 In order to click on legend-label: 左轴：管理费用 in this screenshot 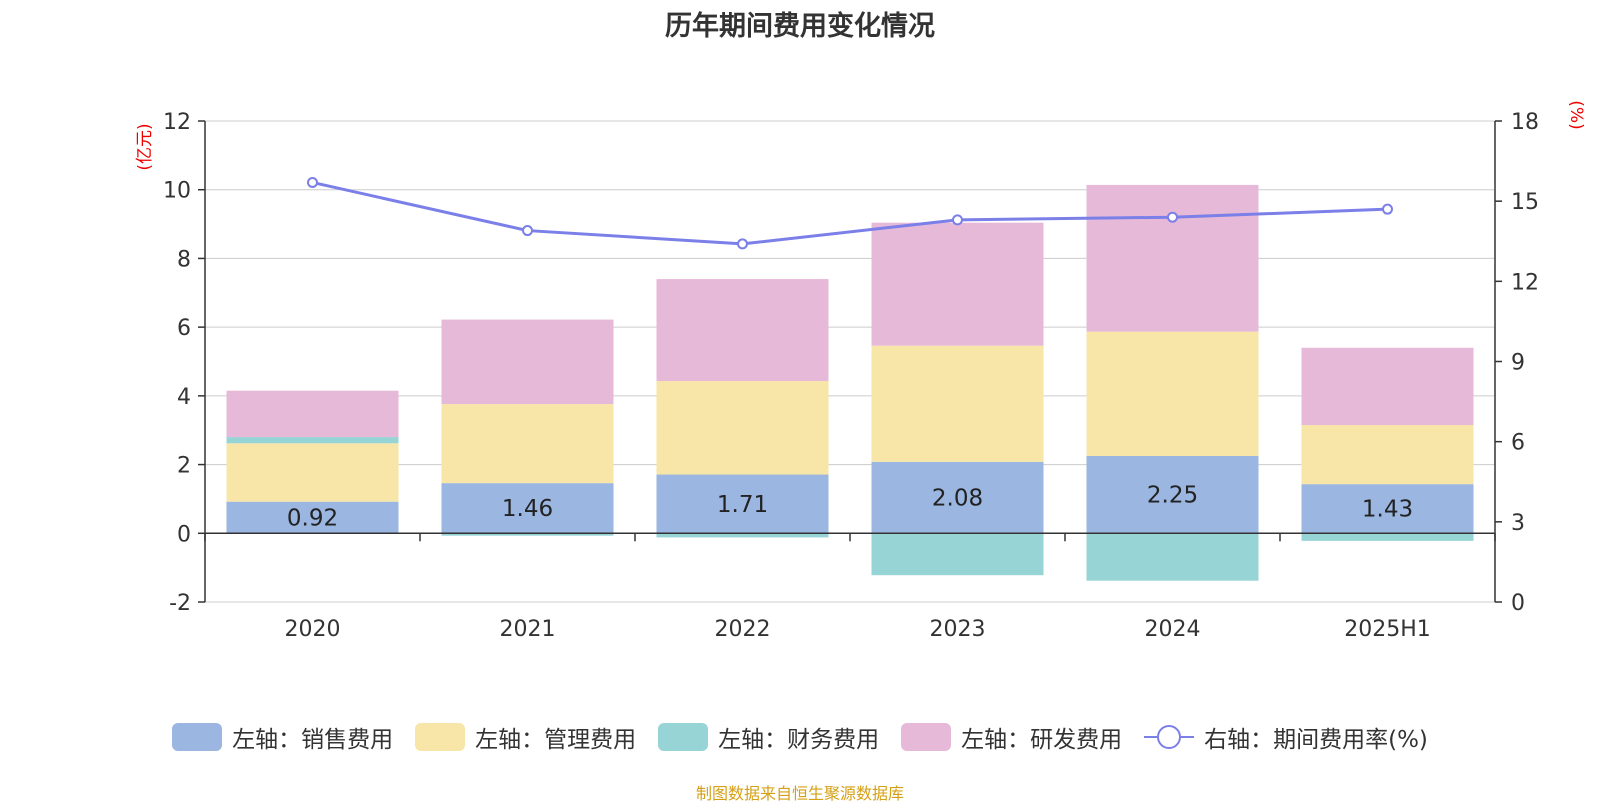, I will do `click(556, 740)`.